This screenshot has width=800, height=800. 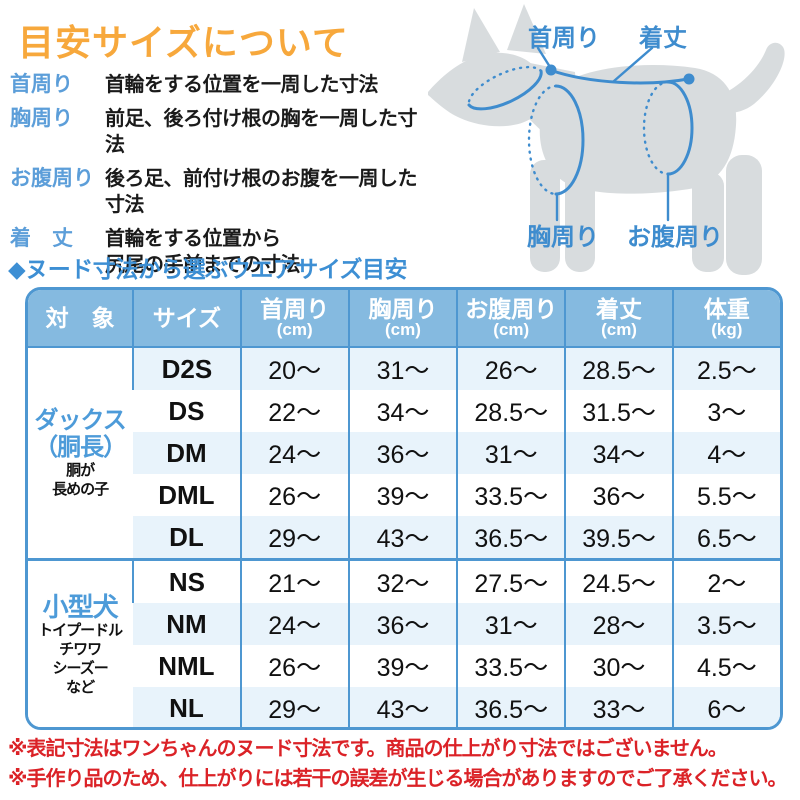 What do you see at coordinates (187, 538) in the screenshot?
I see `size-label: DL` at bounding box center [187, 538].